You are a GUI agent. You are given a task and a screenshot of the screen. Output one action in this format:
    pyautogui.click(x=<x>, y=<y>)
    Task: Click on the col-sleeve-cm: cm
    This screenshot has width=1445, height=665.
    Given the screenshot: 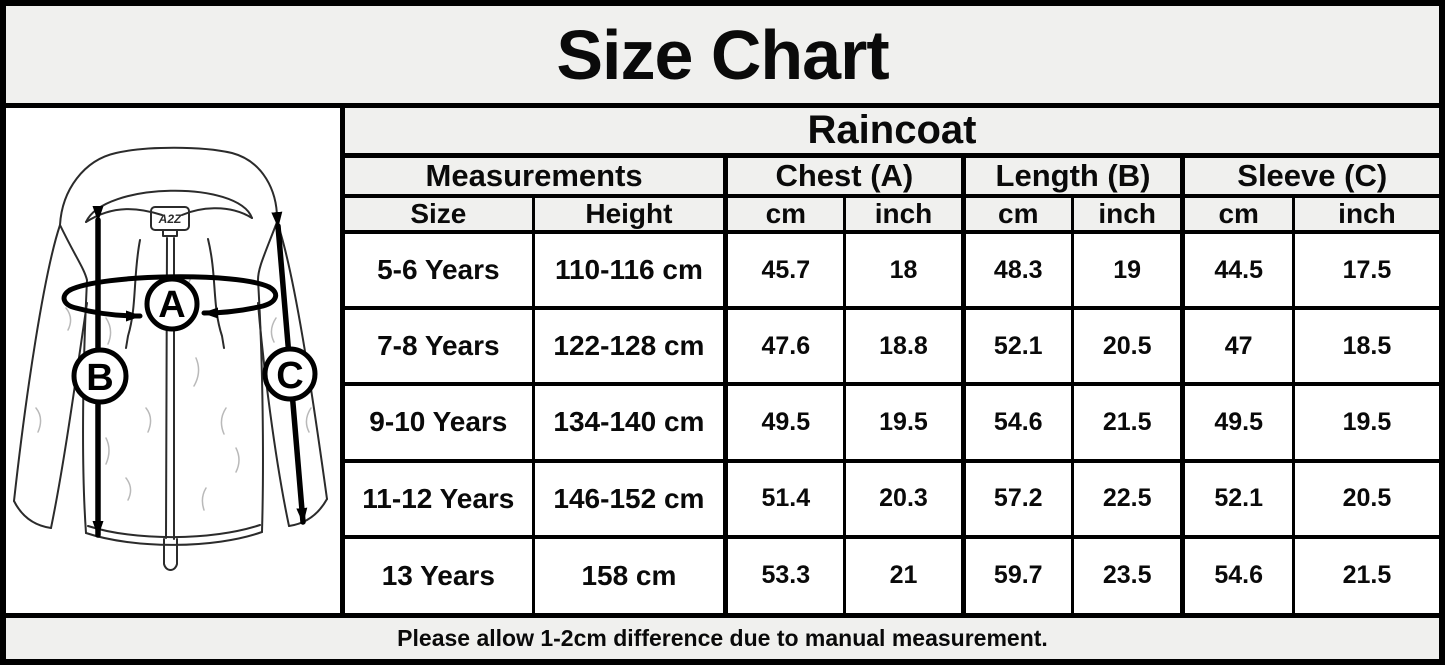 What is the action you would take?
    pyautogui.click(x=1237, y=213)
    